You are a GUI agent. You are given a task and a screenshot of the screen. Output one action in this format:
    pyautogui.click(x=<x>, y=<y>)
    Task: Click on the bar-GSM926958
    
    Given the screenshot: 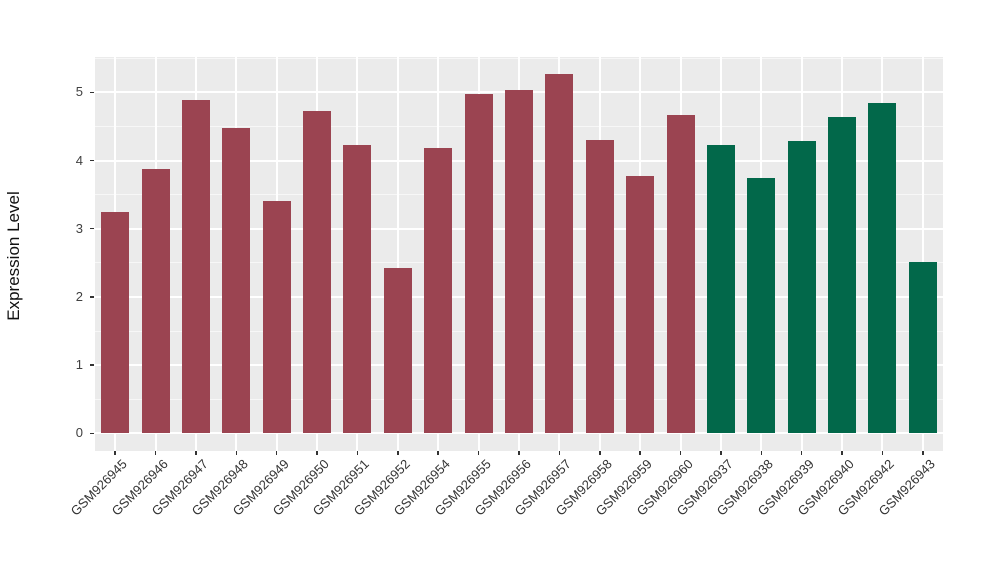 What is the action you would take?
    pyautogui.click(x=599, y=287)
    